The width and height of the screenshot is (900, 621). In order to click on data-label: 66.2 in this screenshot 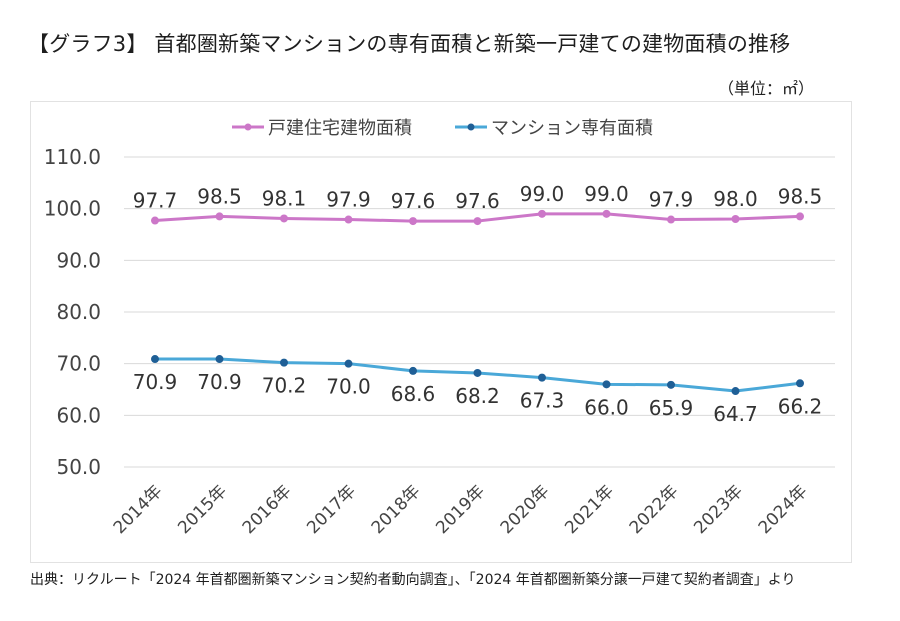, I will do `click(800, 406)`.